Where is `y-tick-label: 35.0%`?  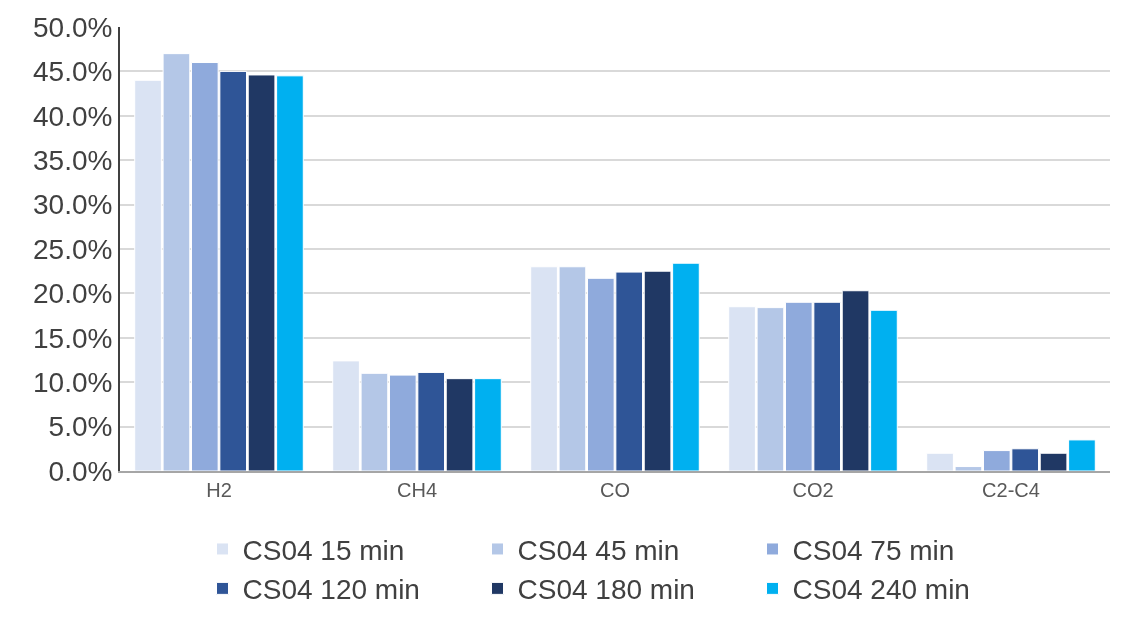 y-tick-label: 35.0% is located at coordinates (72, 160).